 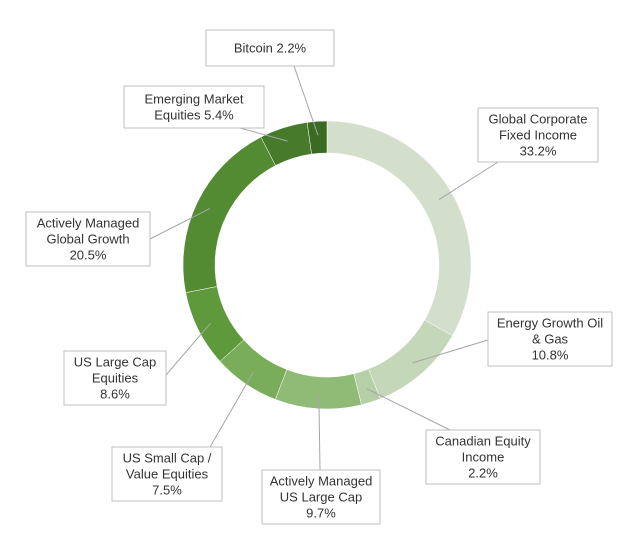 What do you see at coordinates (410, 359) in the screenshot?
I see `slice-energy-growth-oil-gas` at bounding box center [410, 359].